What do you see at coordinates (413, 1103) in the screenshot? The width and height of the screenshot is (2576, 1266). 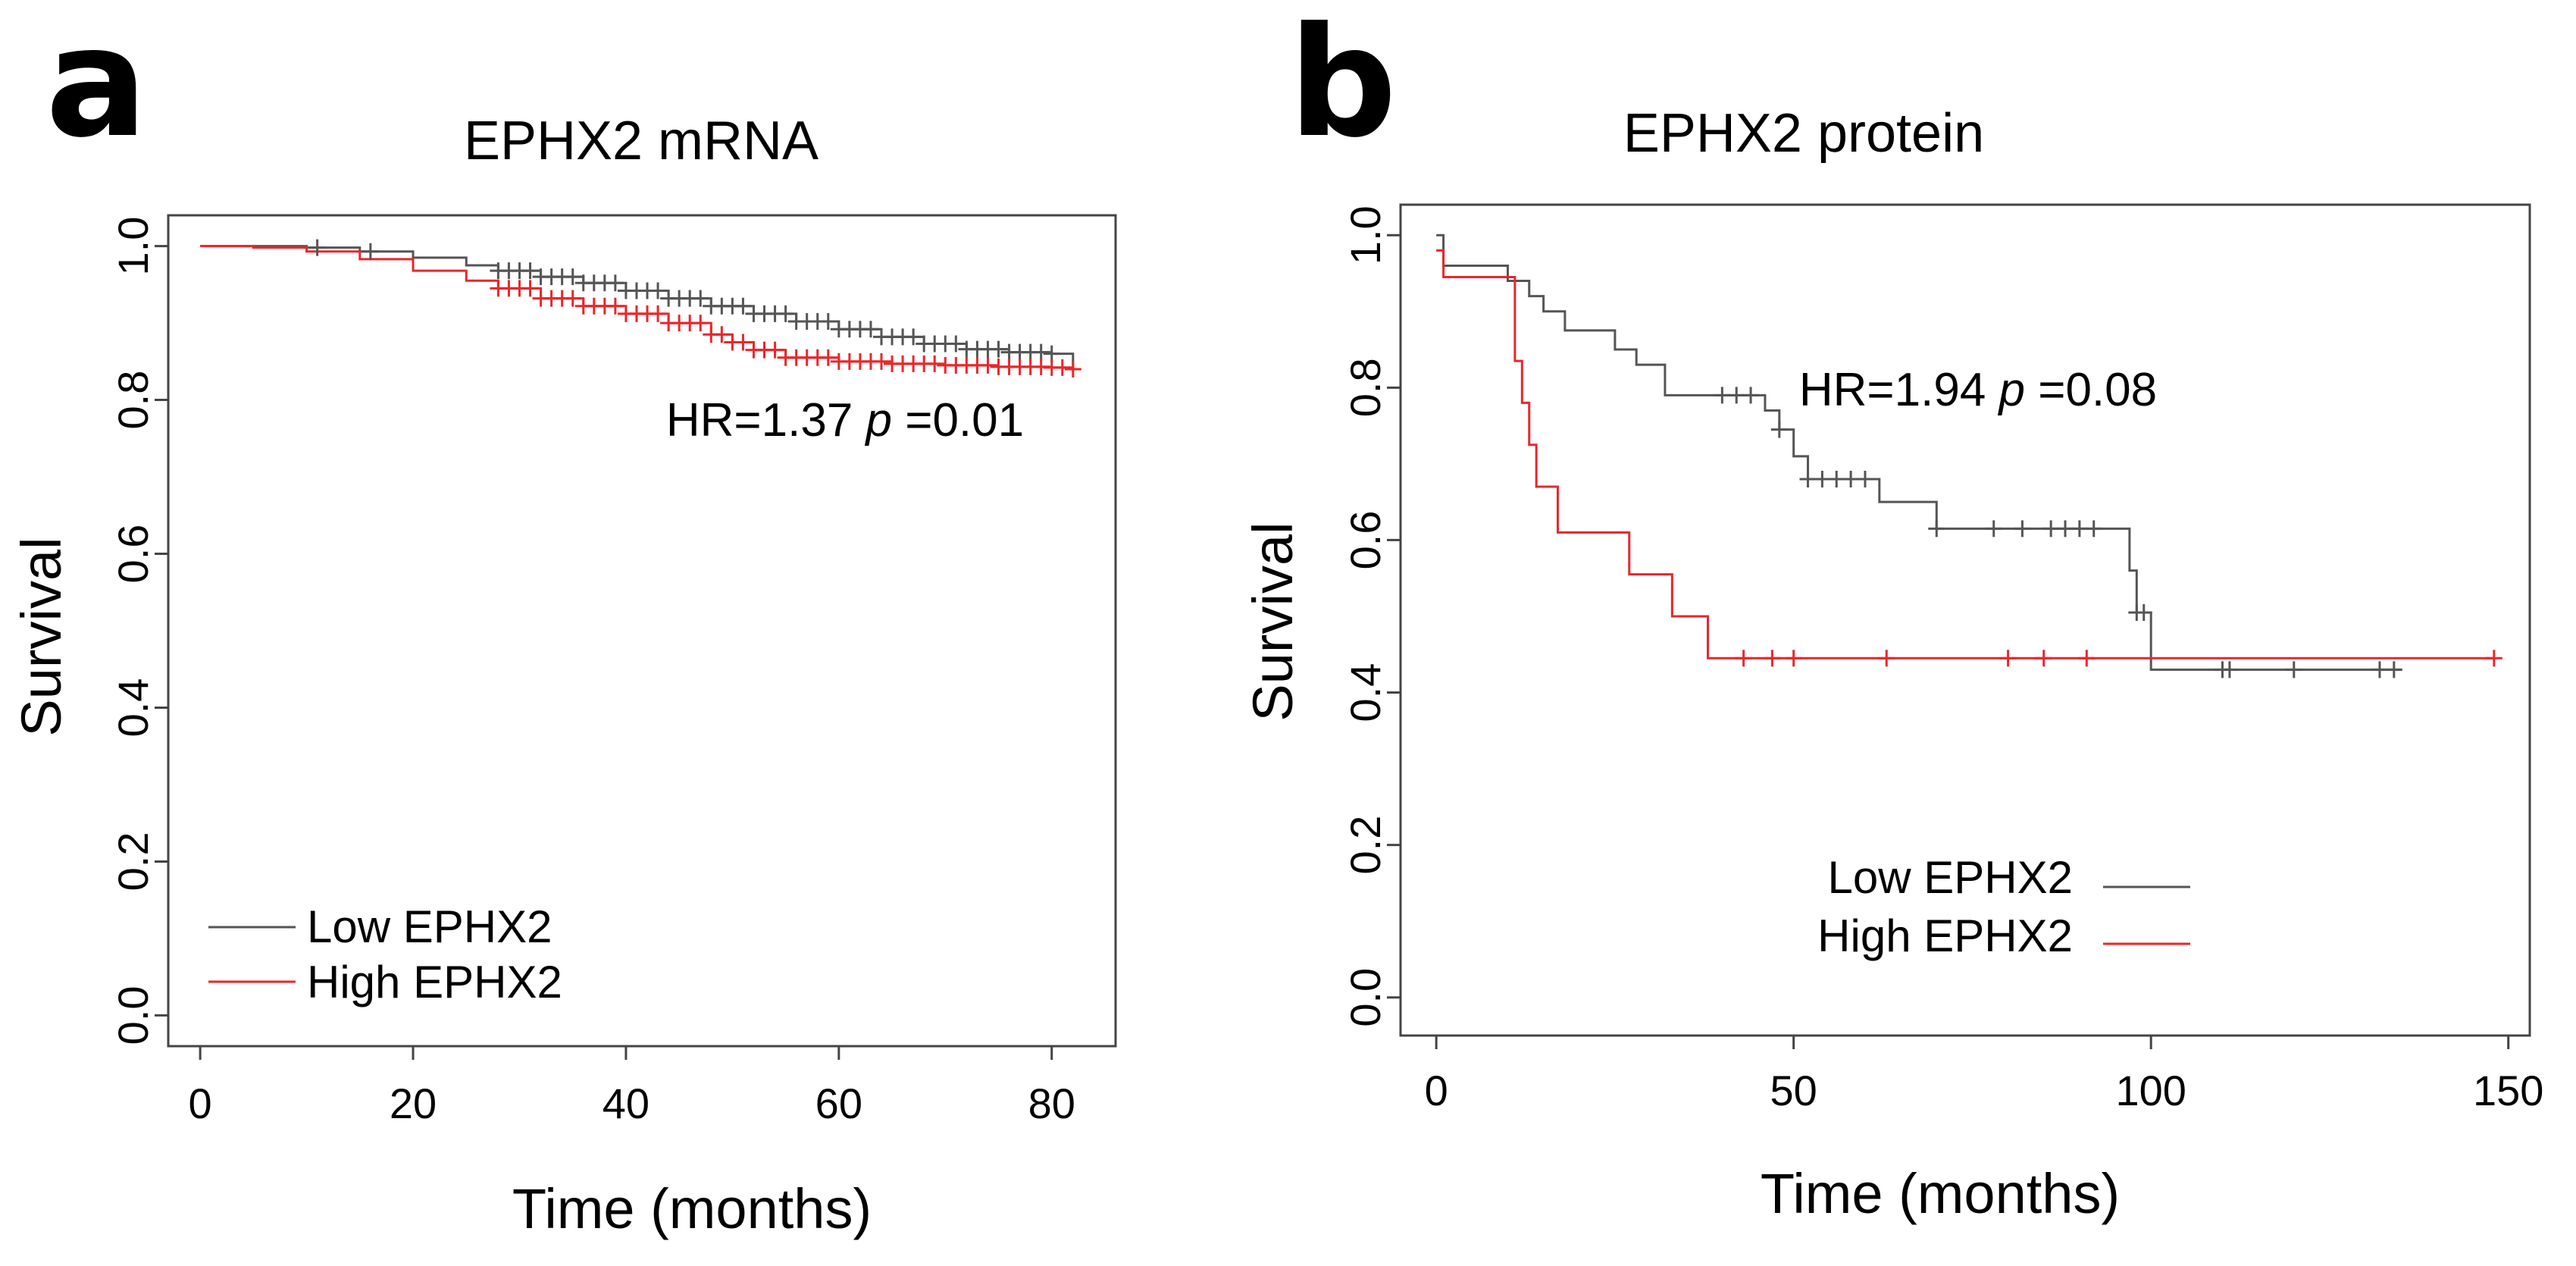 I see `x-tick-label: 20` at bounding box center [413, 1103].